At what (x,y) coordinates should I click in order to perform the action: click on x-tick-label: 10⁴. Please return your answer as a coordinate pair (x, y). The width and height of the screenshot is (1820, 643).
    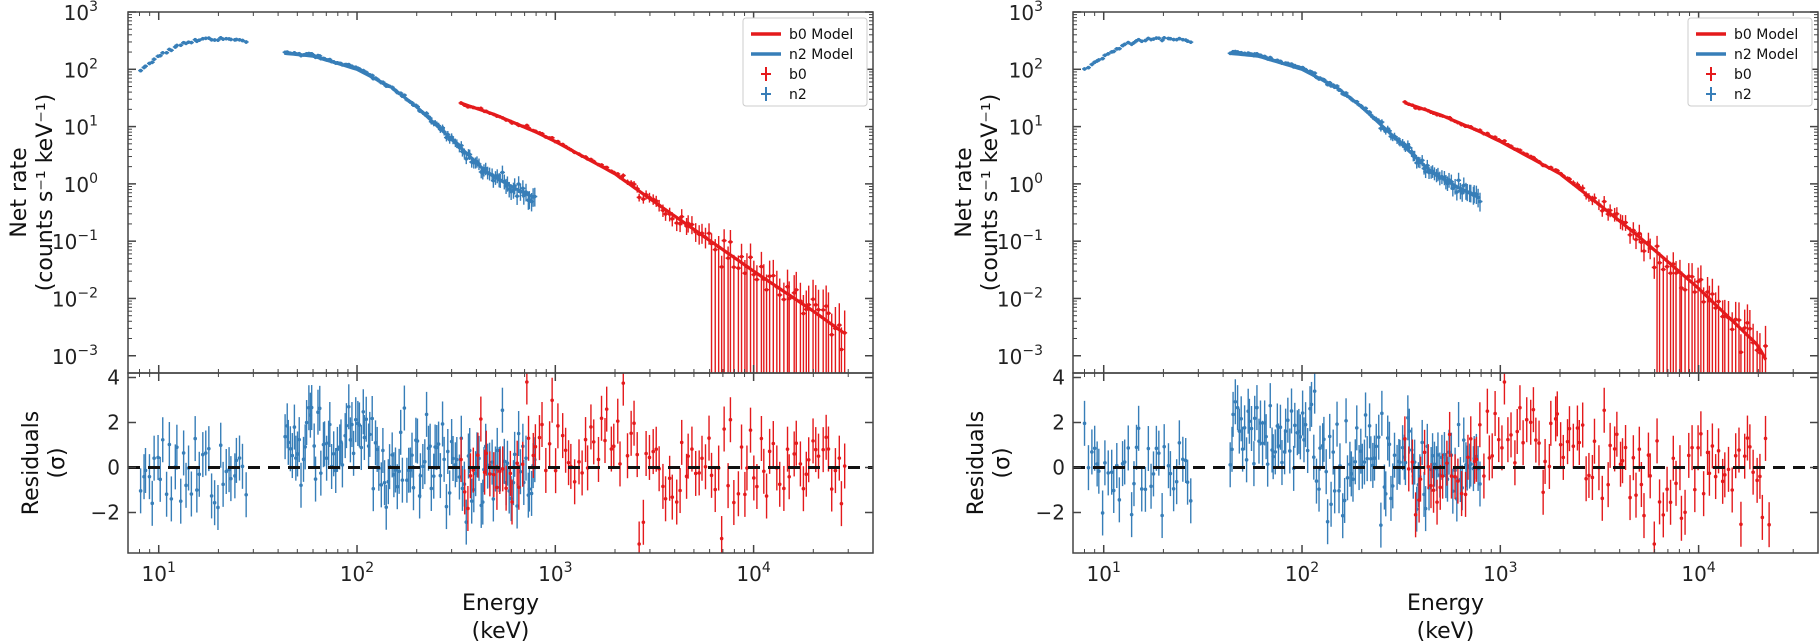
    Looking at the image, I should click on (753, 573).